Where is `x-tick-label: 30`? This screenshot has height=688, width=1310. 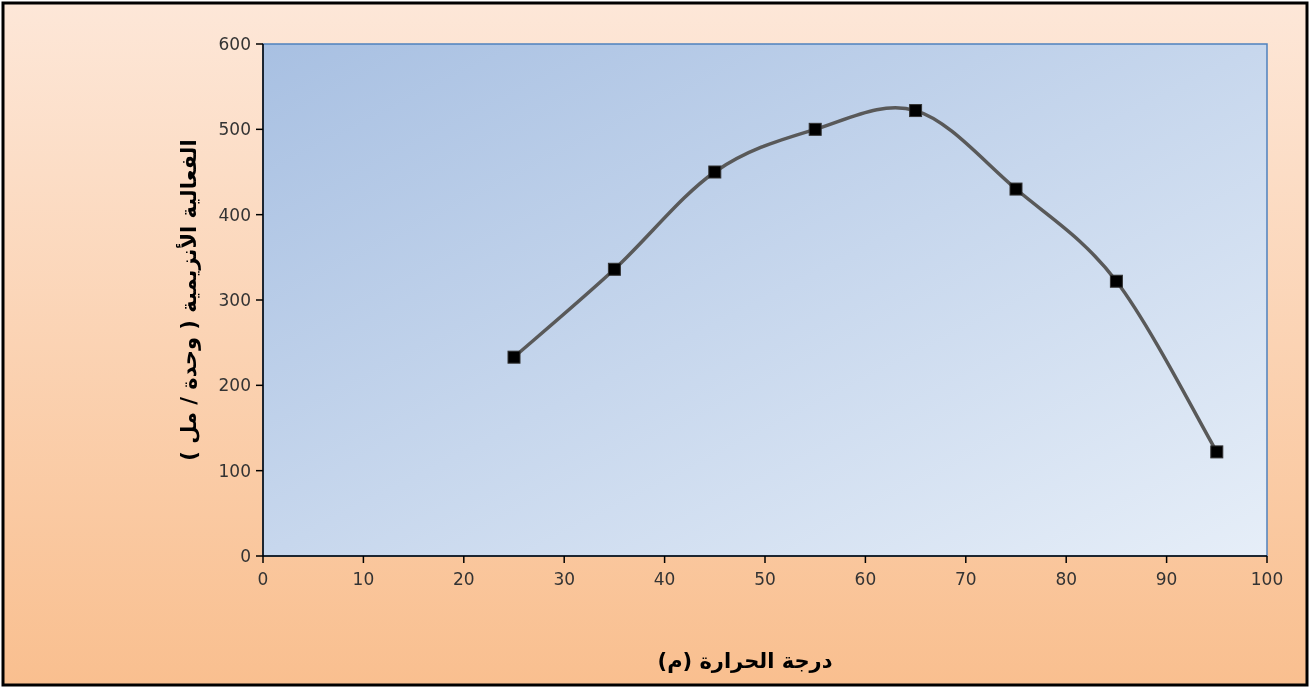 x-tick-label: 30 is located at coordinates (564, 579).